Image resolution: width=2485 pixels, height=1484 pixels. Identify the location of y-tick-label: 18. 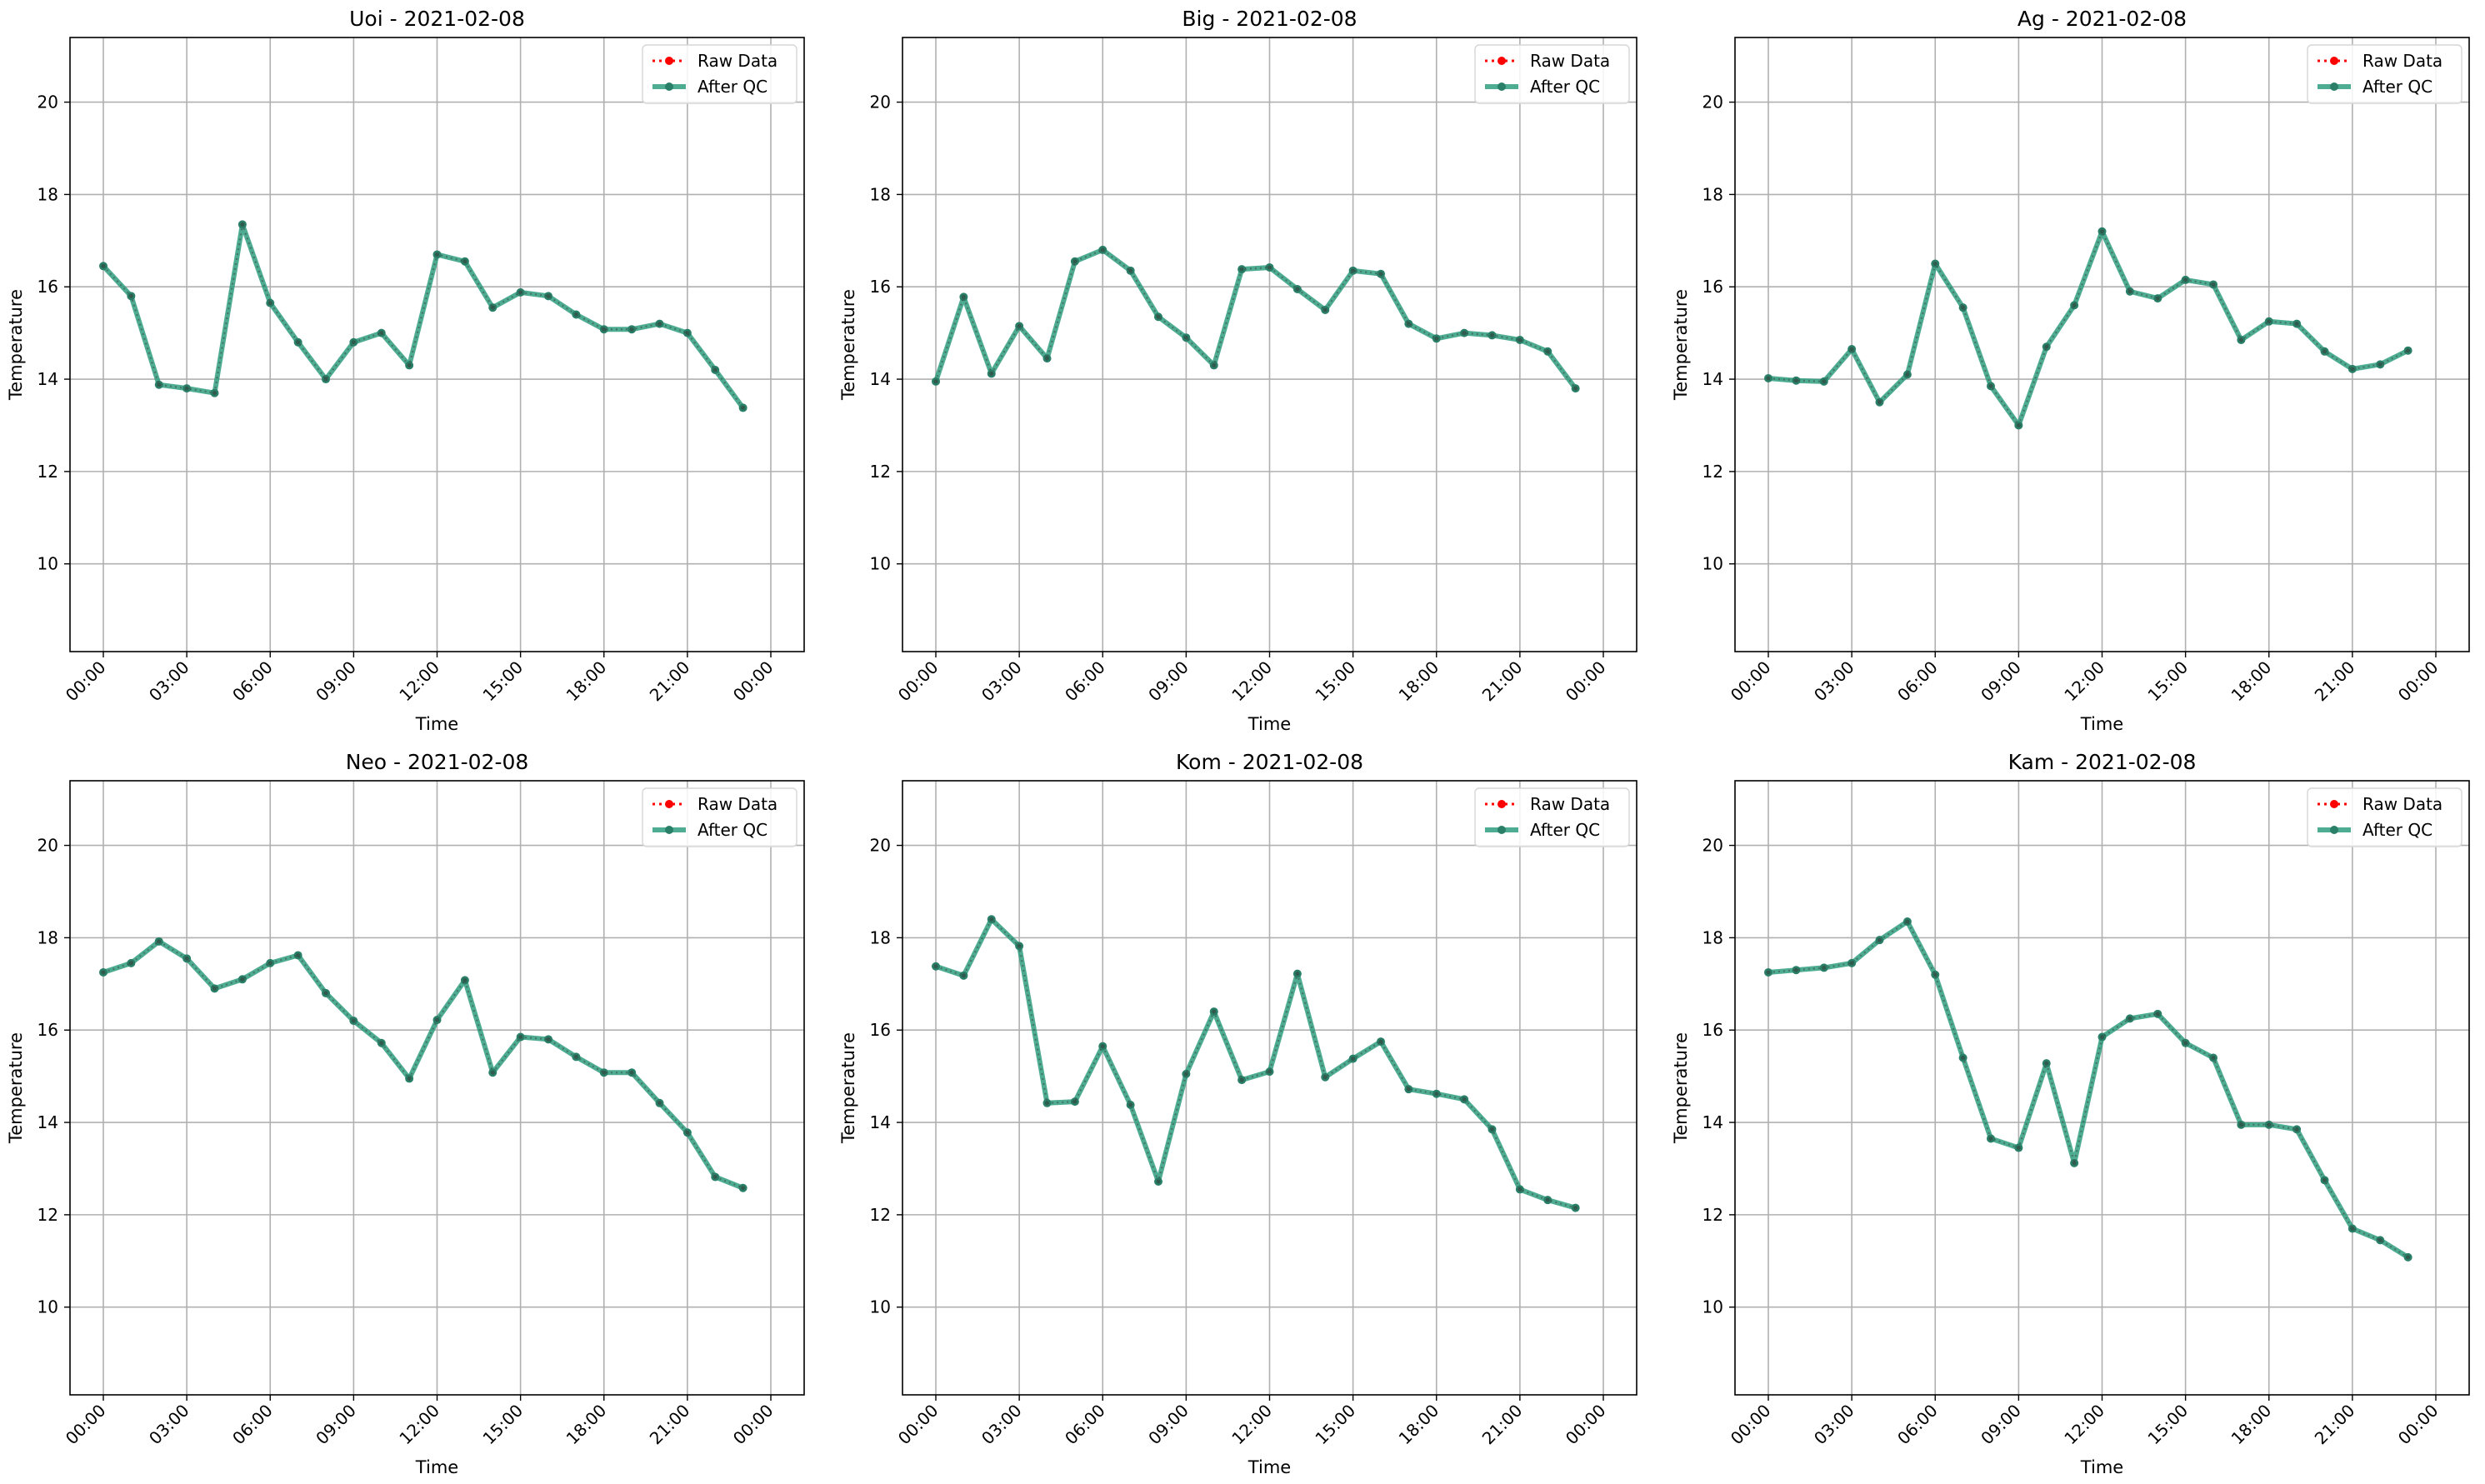
(48, 194).